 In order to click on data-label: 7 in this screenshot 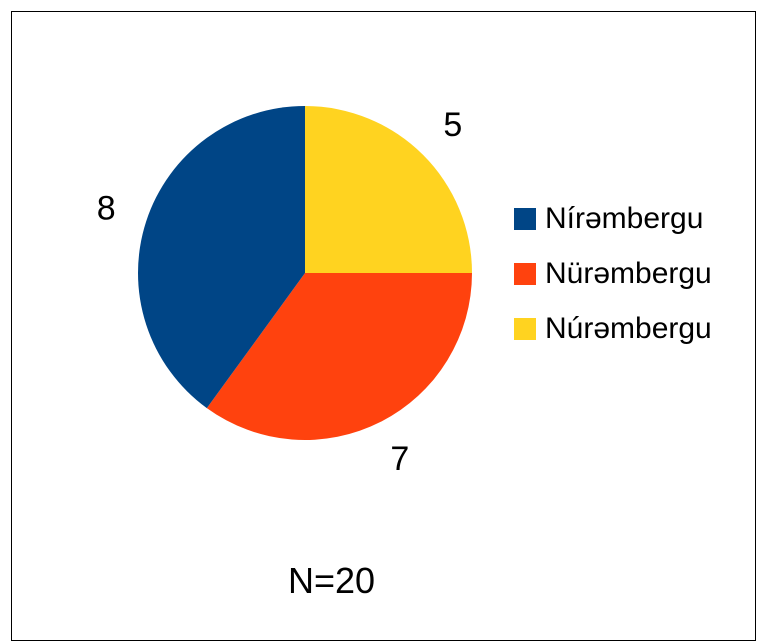, I will do `click(399, 459)`.